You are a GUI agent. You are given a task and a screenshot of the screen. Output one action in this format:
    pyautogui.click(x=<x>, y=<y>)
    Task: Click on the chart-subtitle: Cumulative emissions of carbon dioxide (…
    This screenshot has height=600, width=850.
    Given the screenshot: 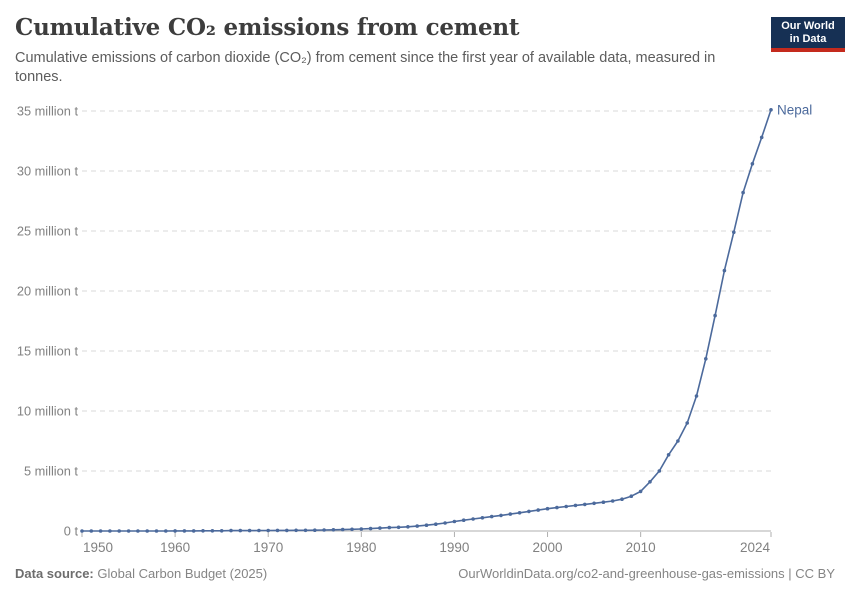 What is the action you would take?
    pyautogui.click(x=365, y=67)
    